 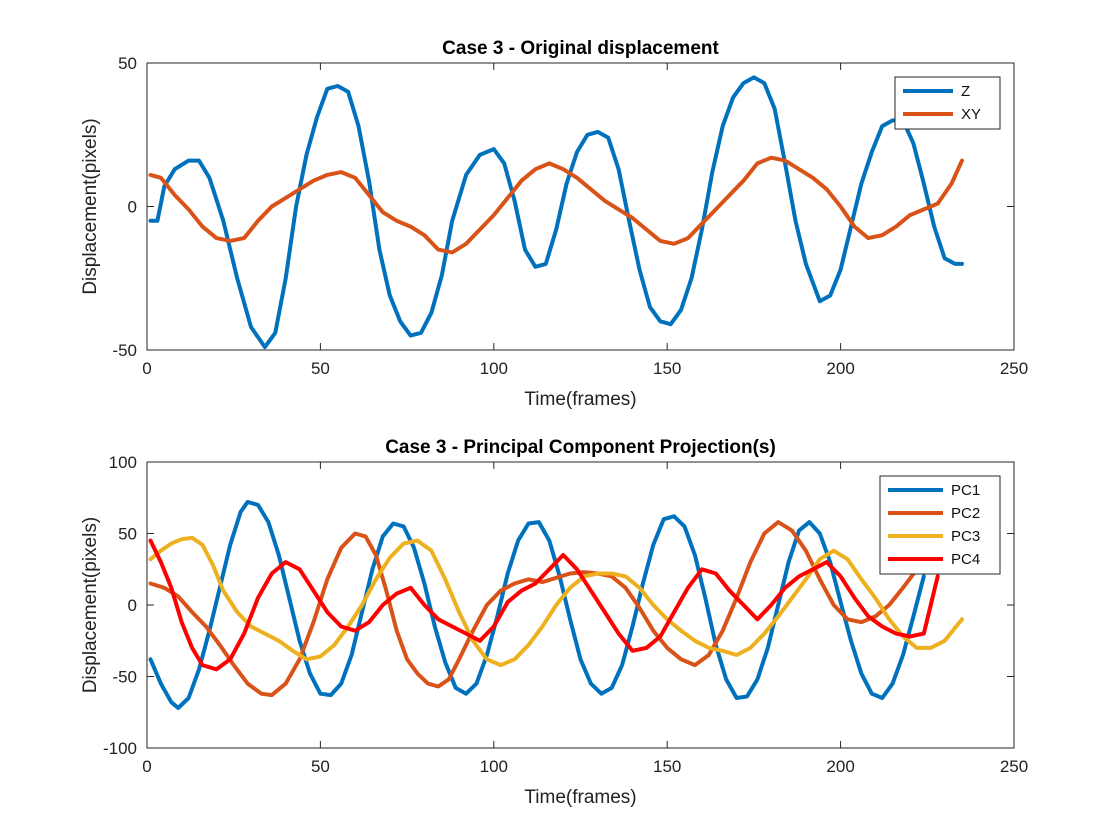 I want to click on legend-label: PC2, so click(x=965, y=513).